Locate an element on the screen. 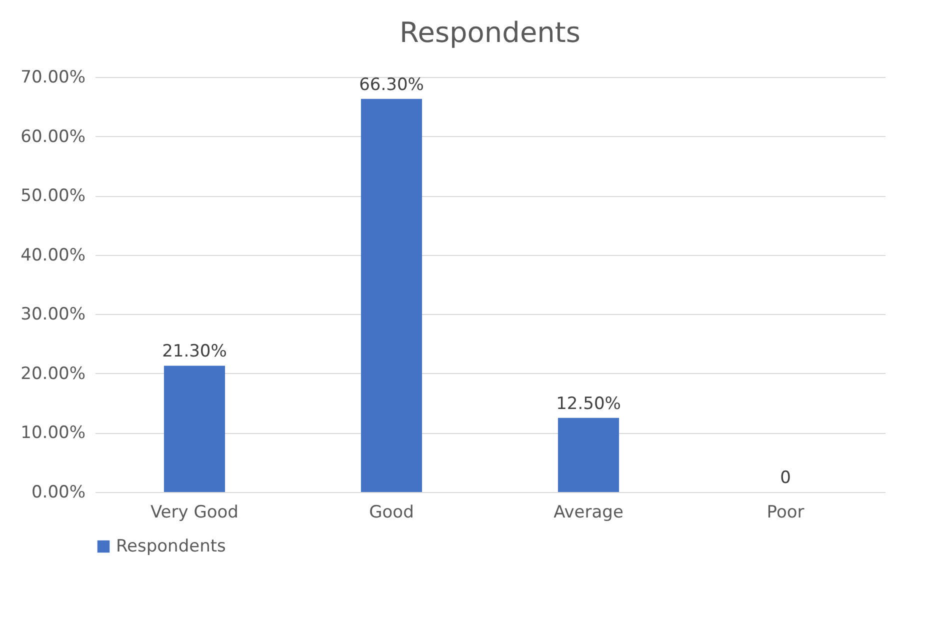 The width and height of the screenshot is (925, 639). legend-label: Respondents is located at coordinates (171, 546).